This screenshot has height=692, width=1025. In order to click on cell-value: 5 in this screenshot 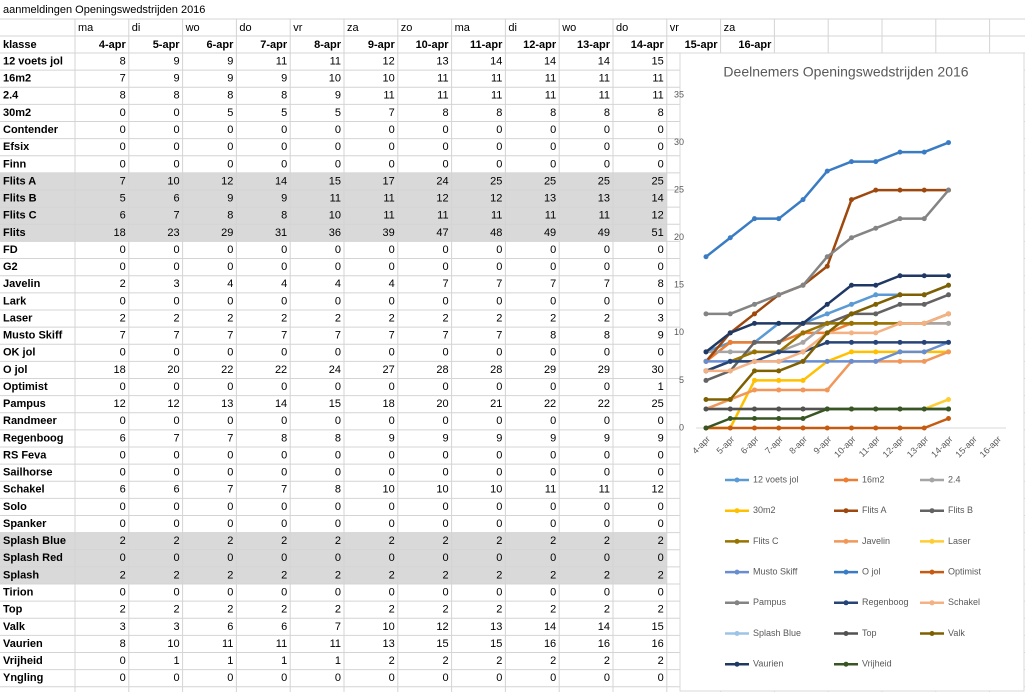, I will do `click(284, 113)`.